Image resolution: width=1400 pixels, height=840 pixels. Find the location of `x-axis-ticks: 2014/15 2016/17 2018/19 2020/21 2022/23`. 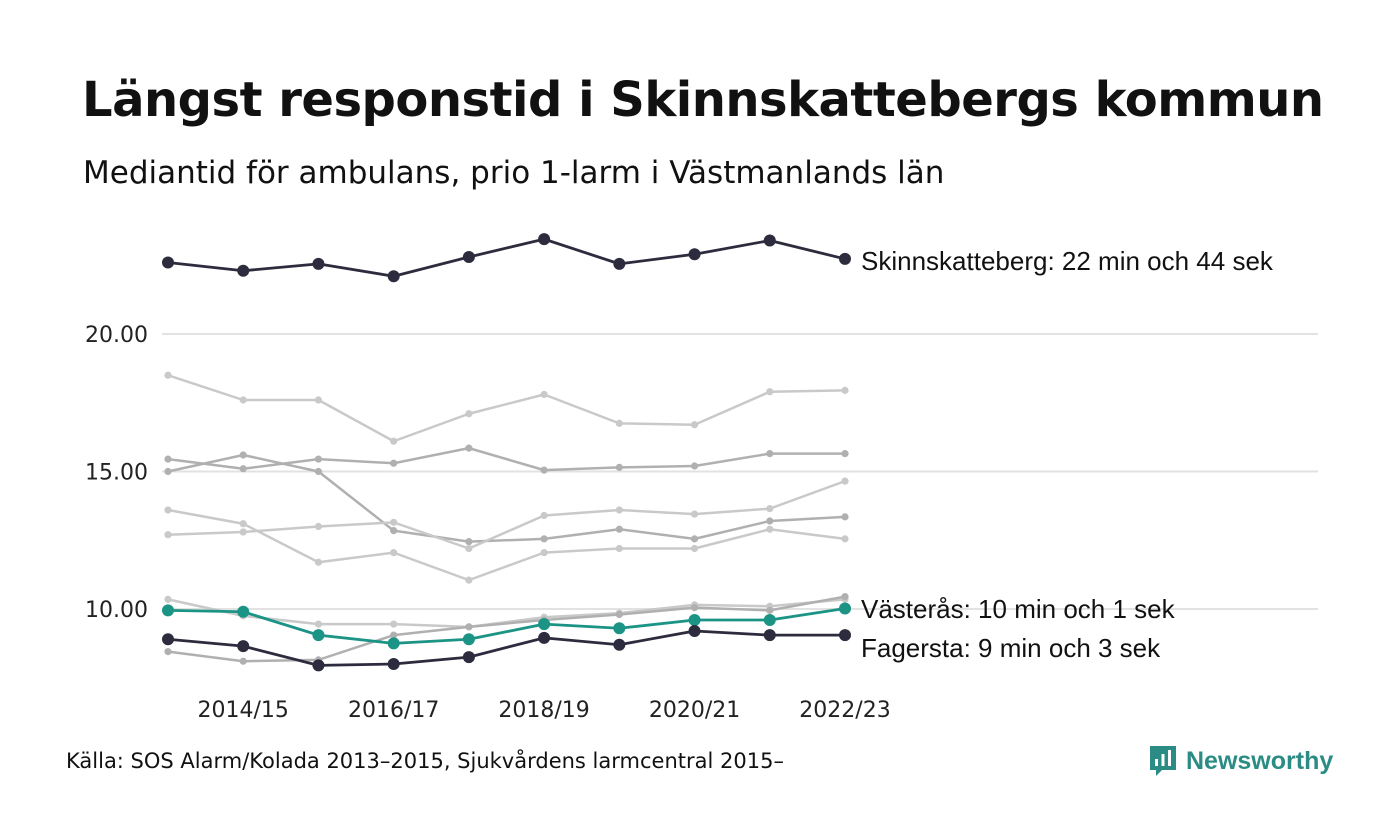

x-axis-ticks: 2014/15 2016/17 2018/19 2020/21 2022/23 is located at coordinates (544, 710).